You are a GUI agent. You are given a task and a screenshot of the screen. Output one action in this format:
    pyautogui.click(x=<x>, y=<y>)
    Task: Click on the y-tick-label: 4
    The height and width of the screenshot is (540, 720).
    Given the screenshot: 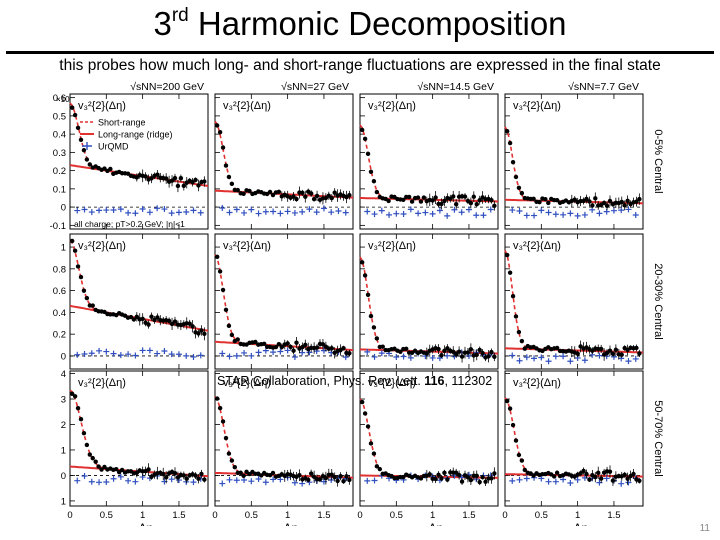 What is the action you would take?
    pyautogui.click(x=63, y=374)
    